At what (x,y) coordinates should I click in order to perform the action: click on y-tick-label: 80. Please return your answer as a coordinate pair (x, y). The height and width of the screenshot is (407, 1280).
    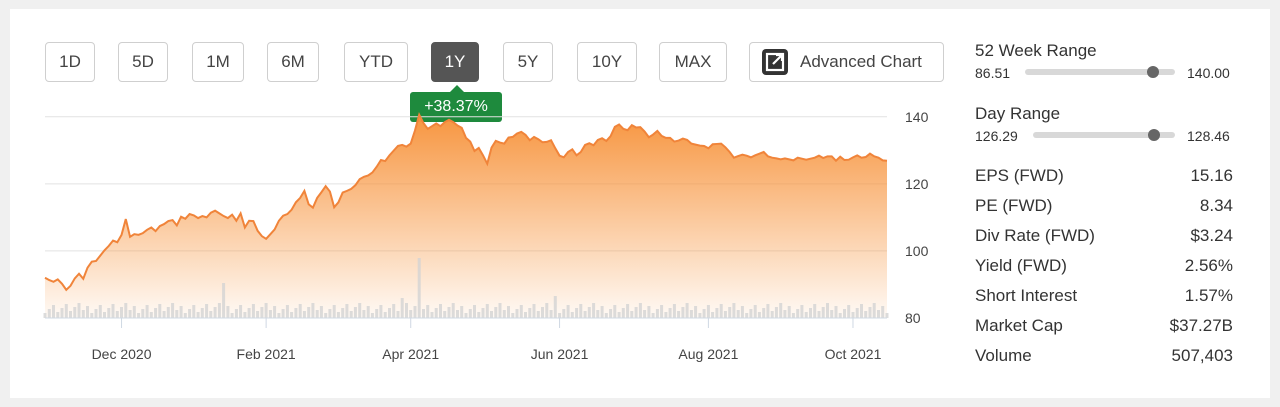
    Looking at the image, I should click on (913, 318).